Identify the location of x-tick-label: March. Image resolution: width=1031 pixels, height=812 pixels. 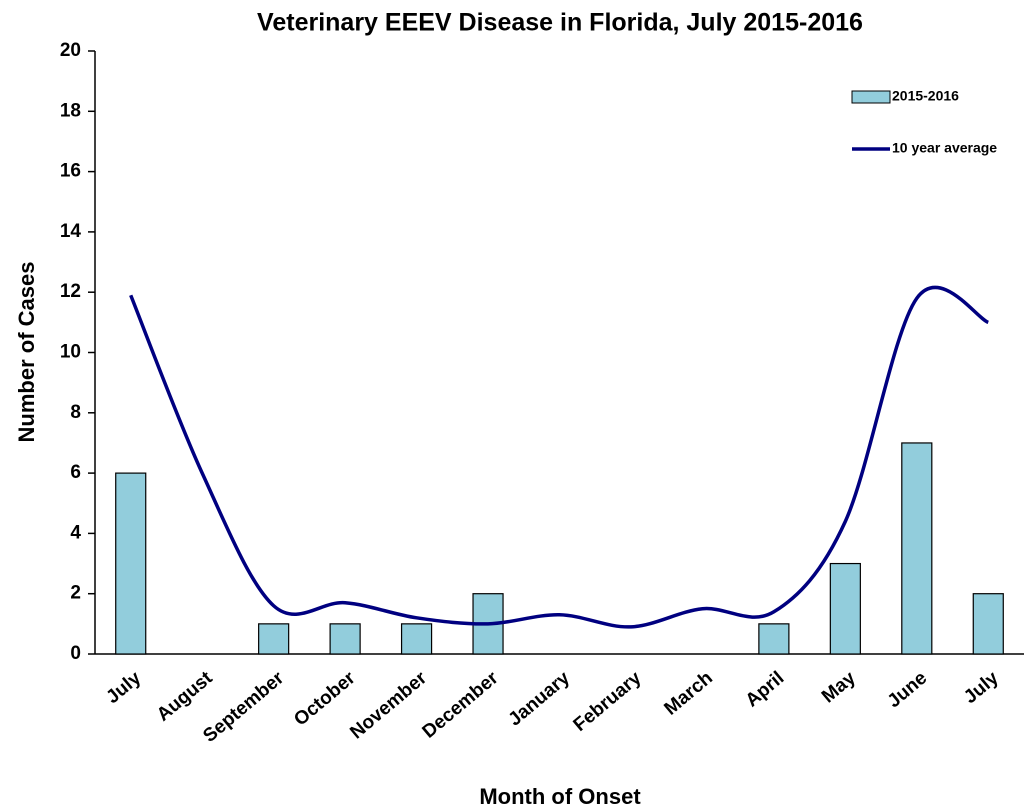
(688, 694).